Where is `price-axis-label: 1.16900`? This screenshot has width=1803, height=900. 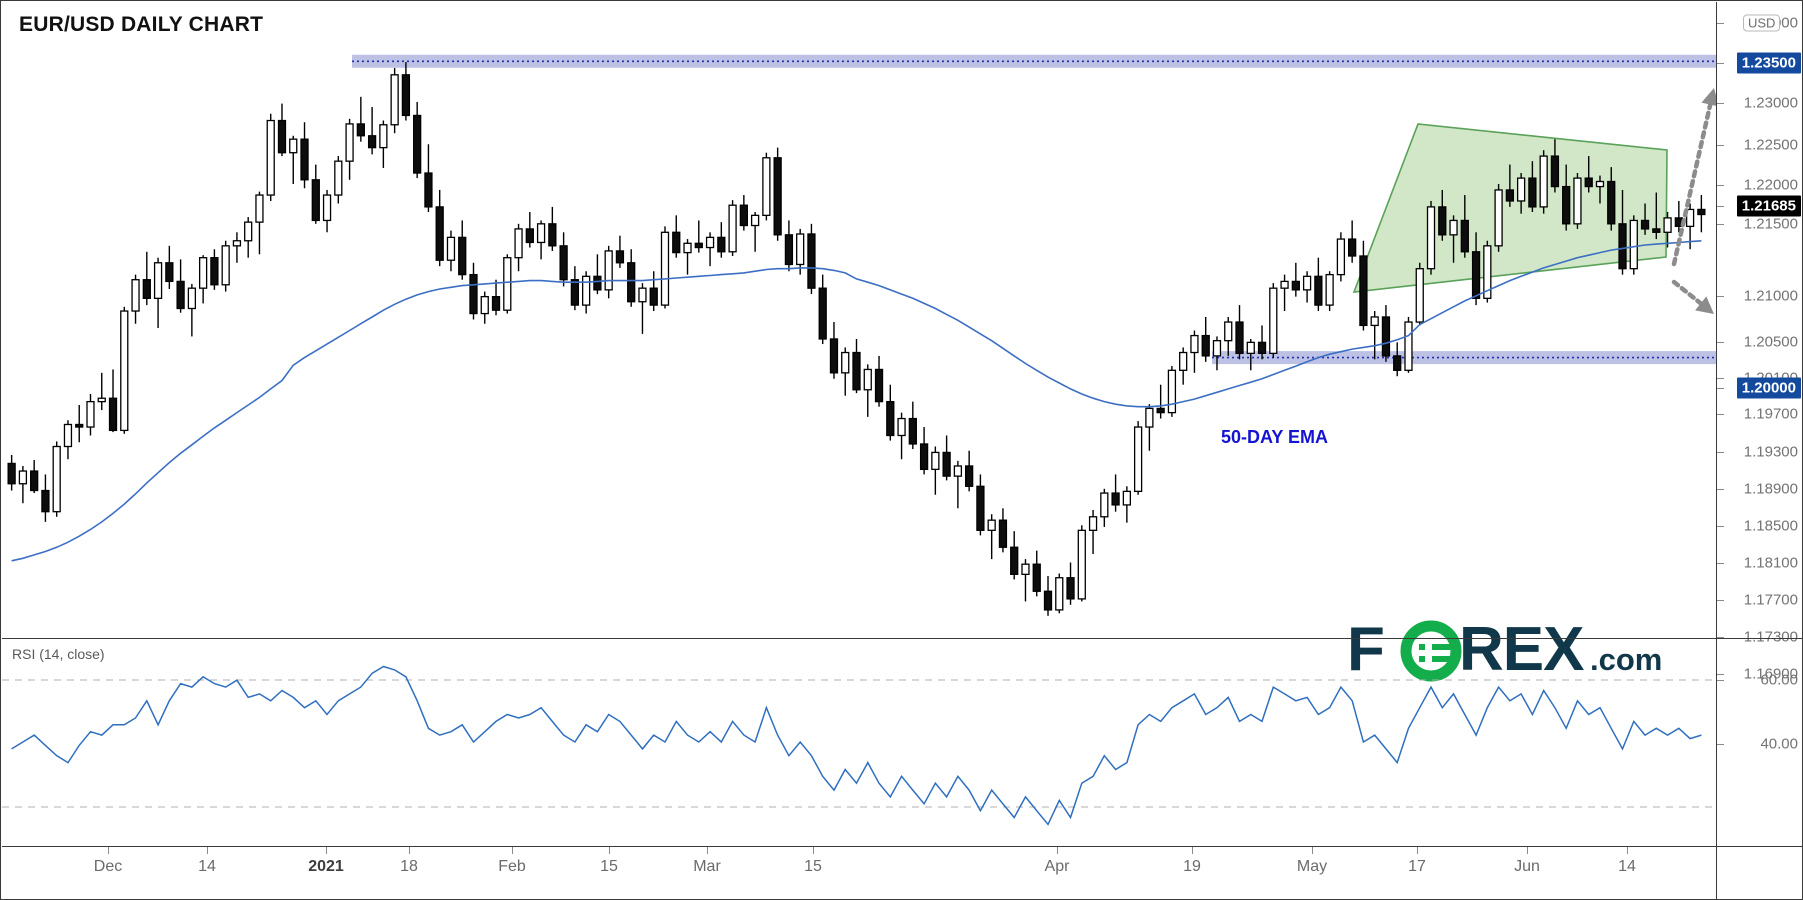
price-axis-label: 1.16900 is located at coordinates (1770, 674).